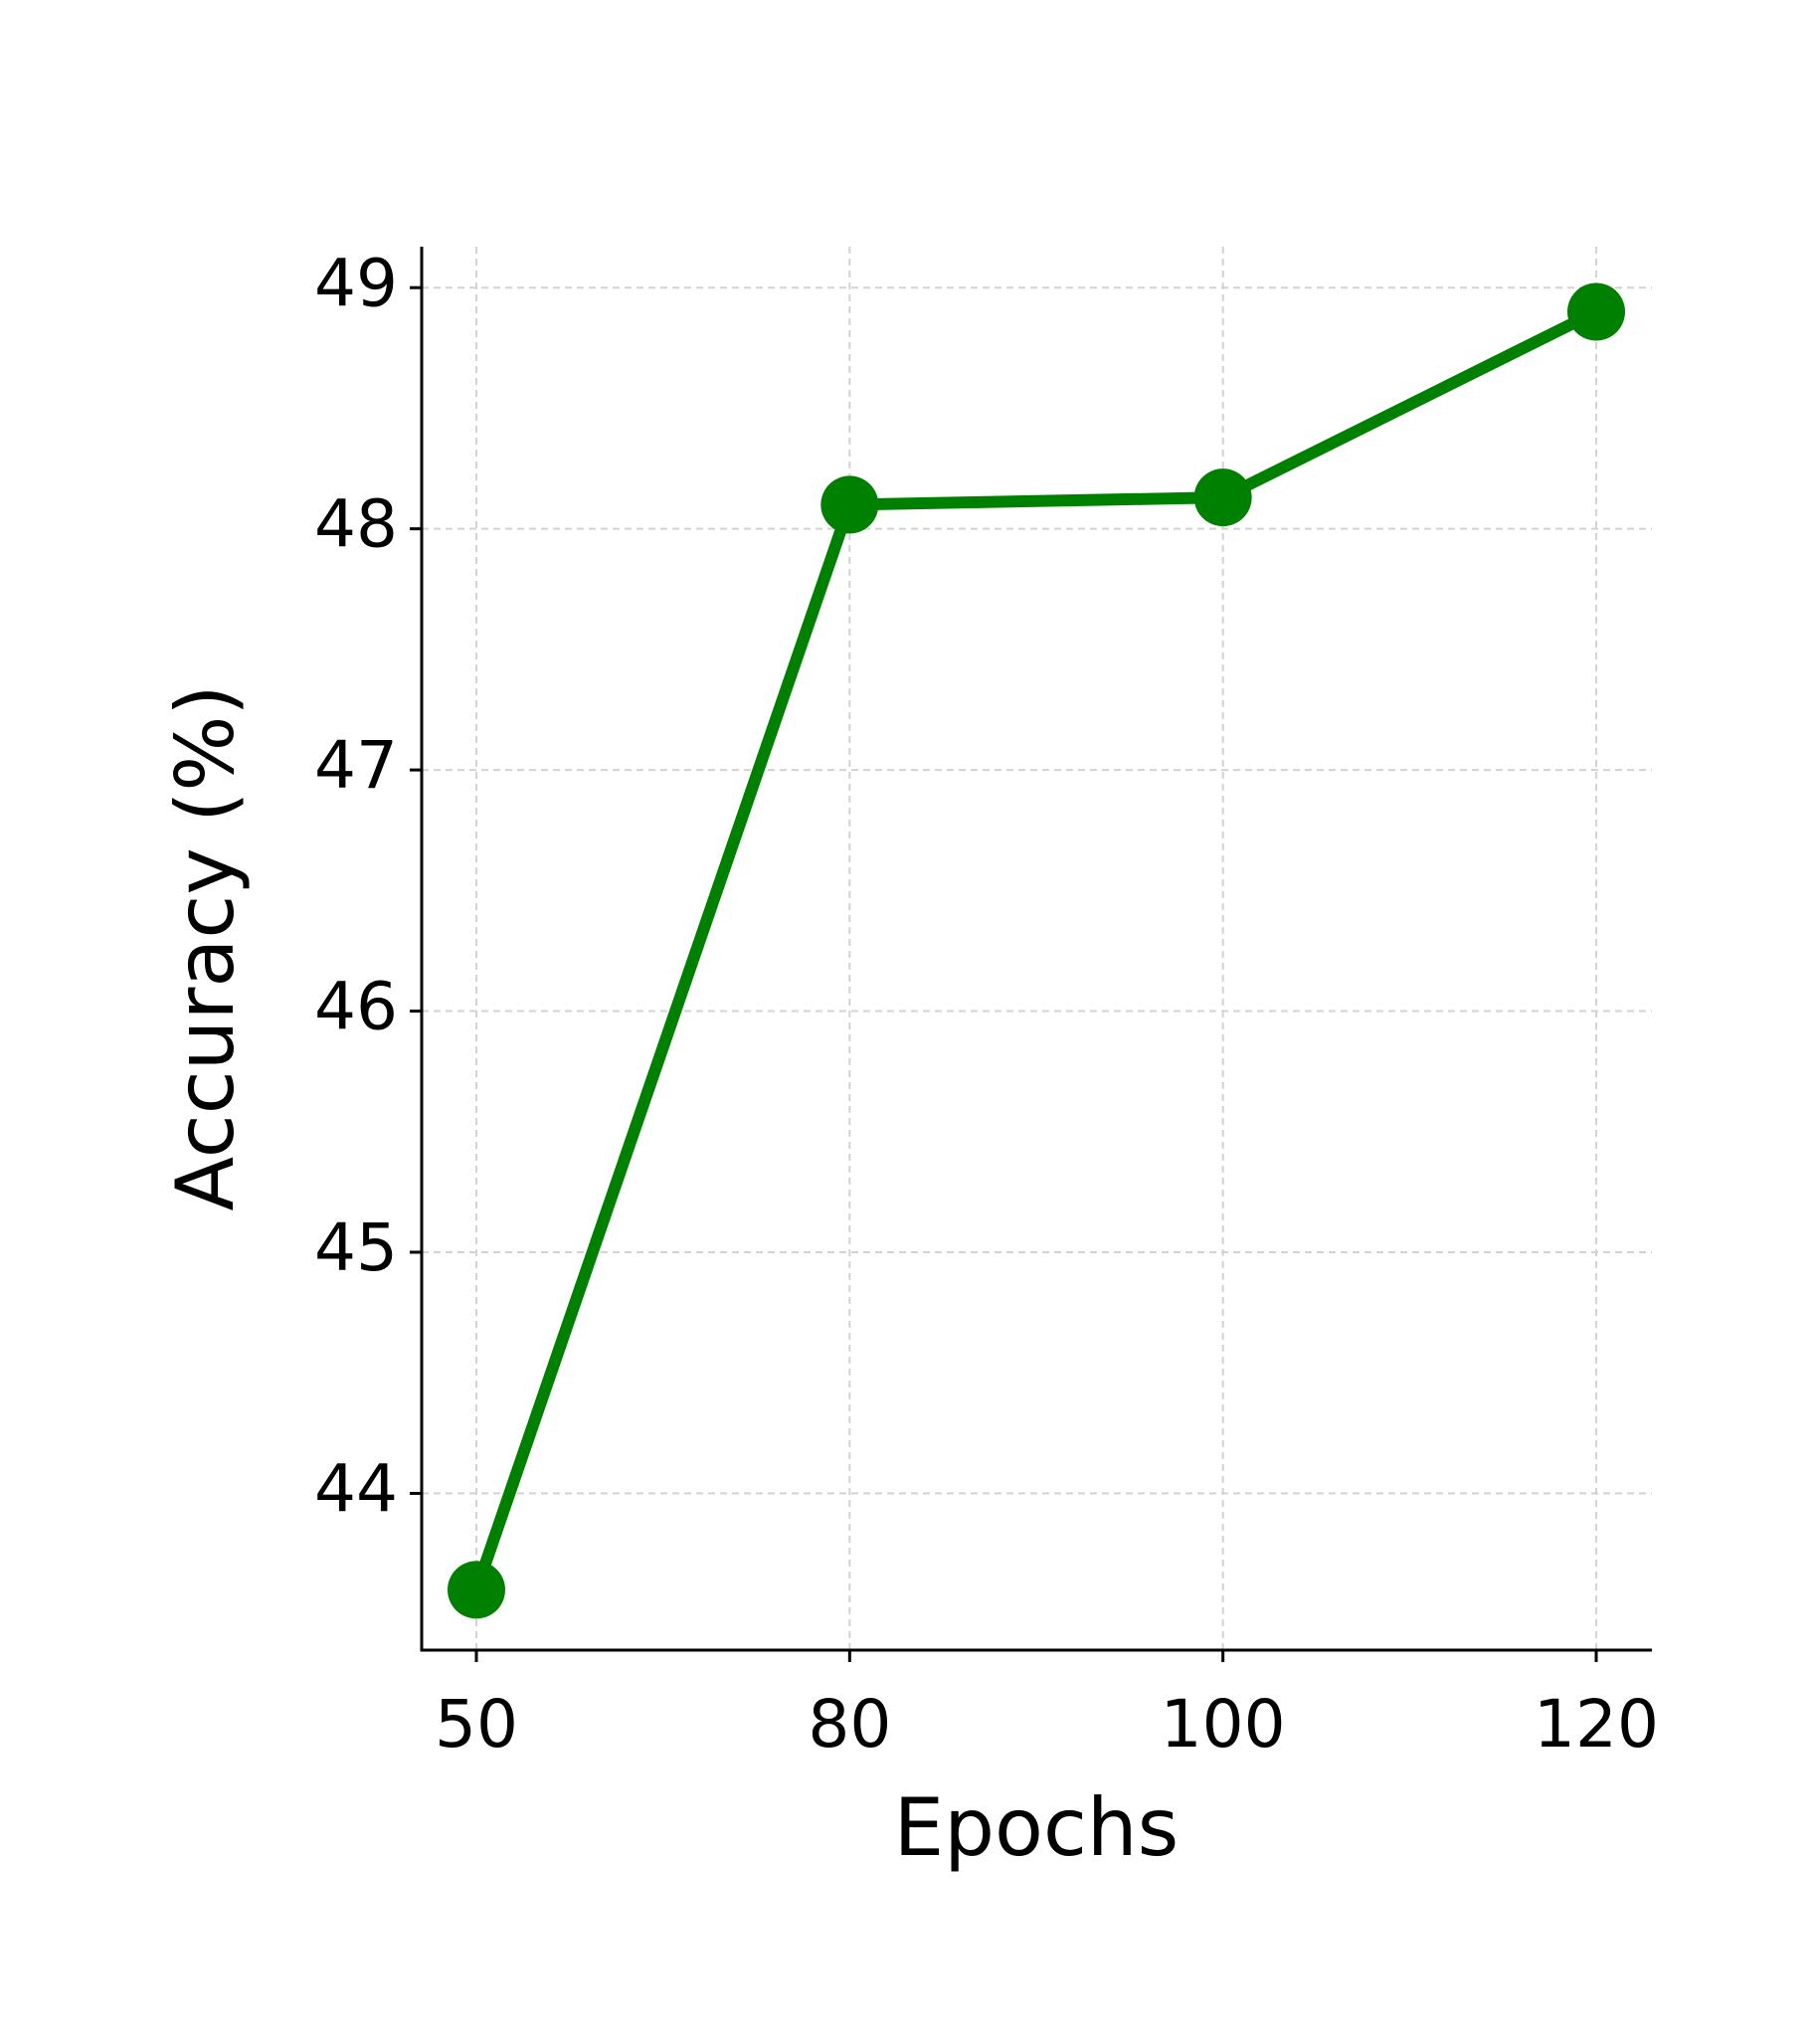  I want to click on x-tick-label: 50, so click(476, 1724).